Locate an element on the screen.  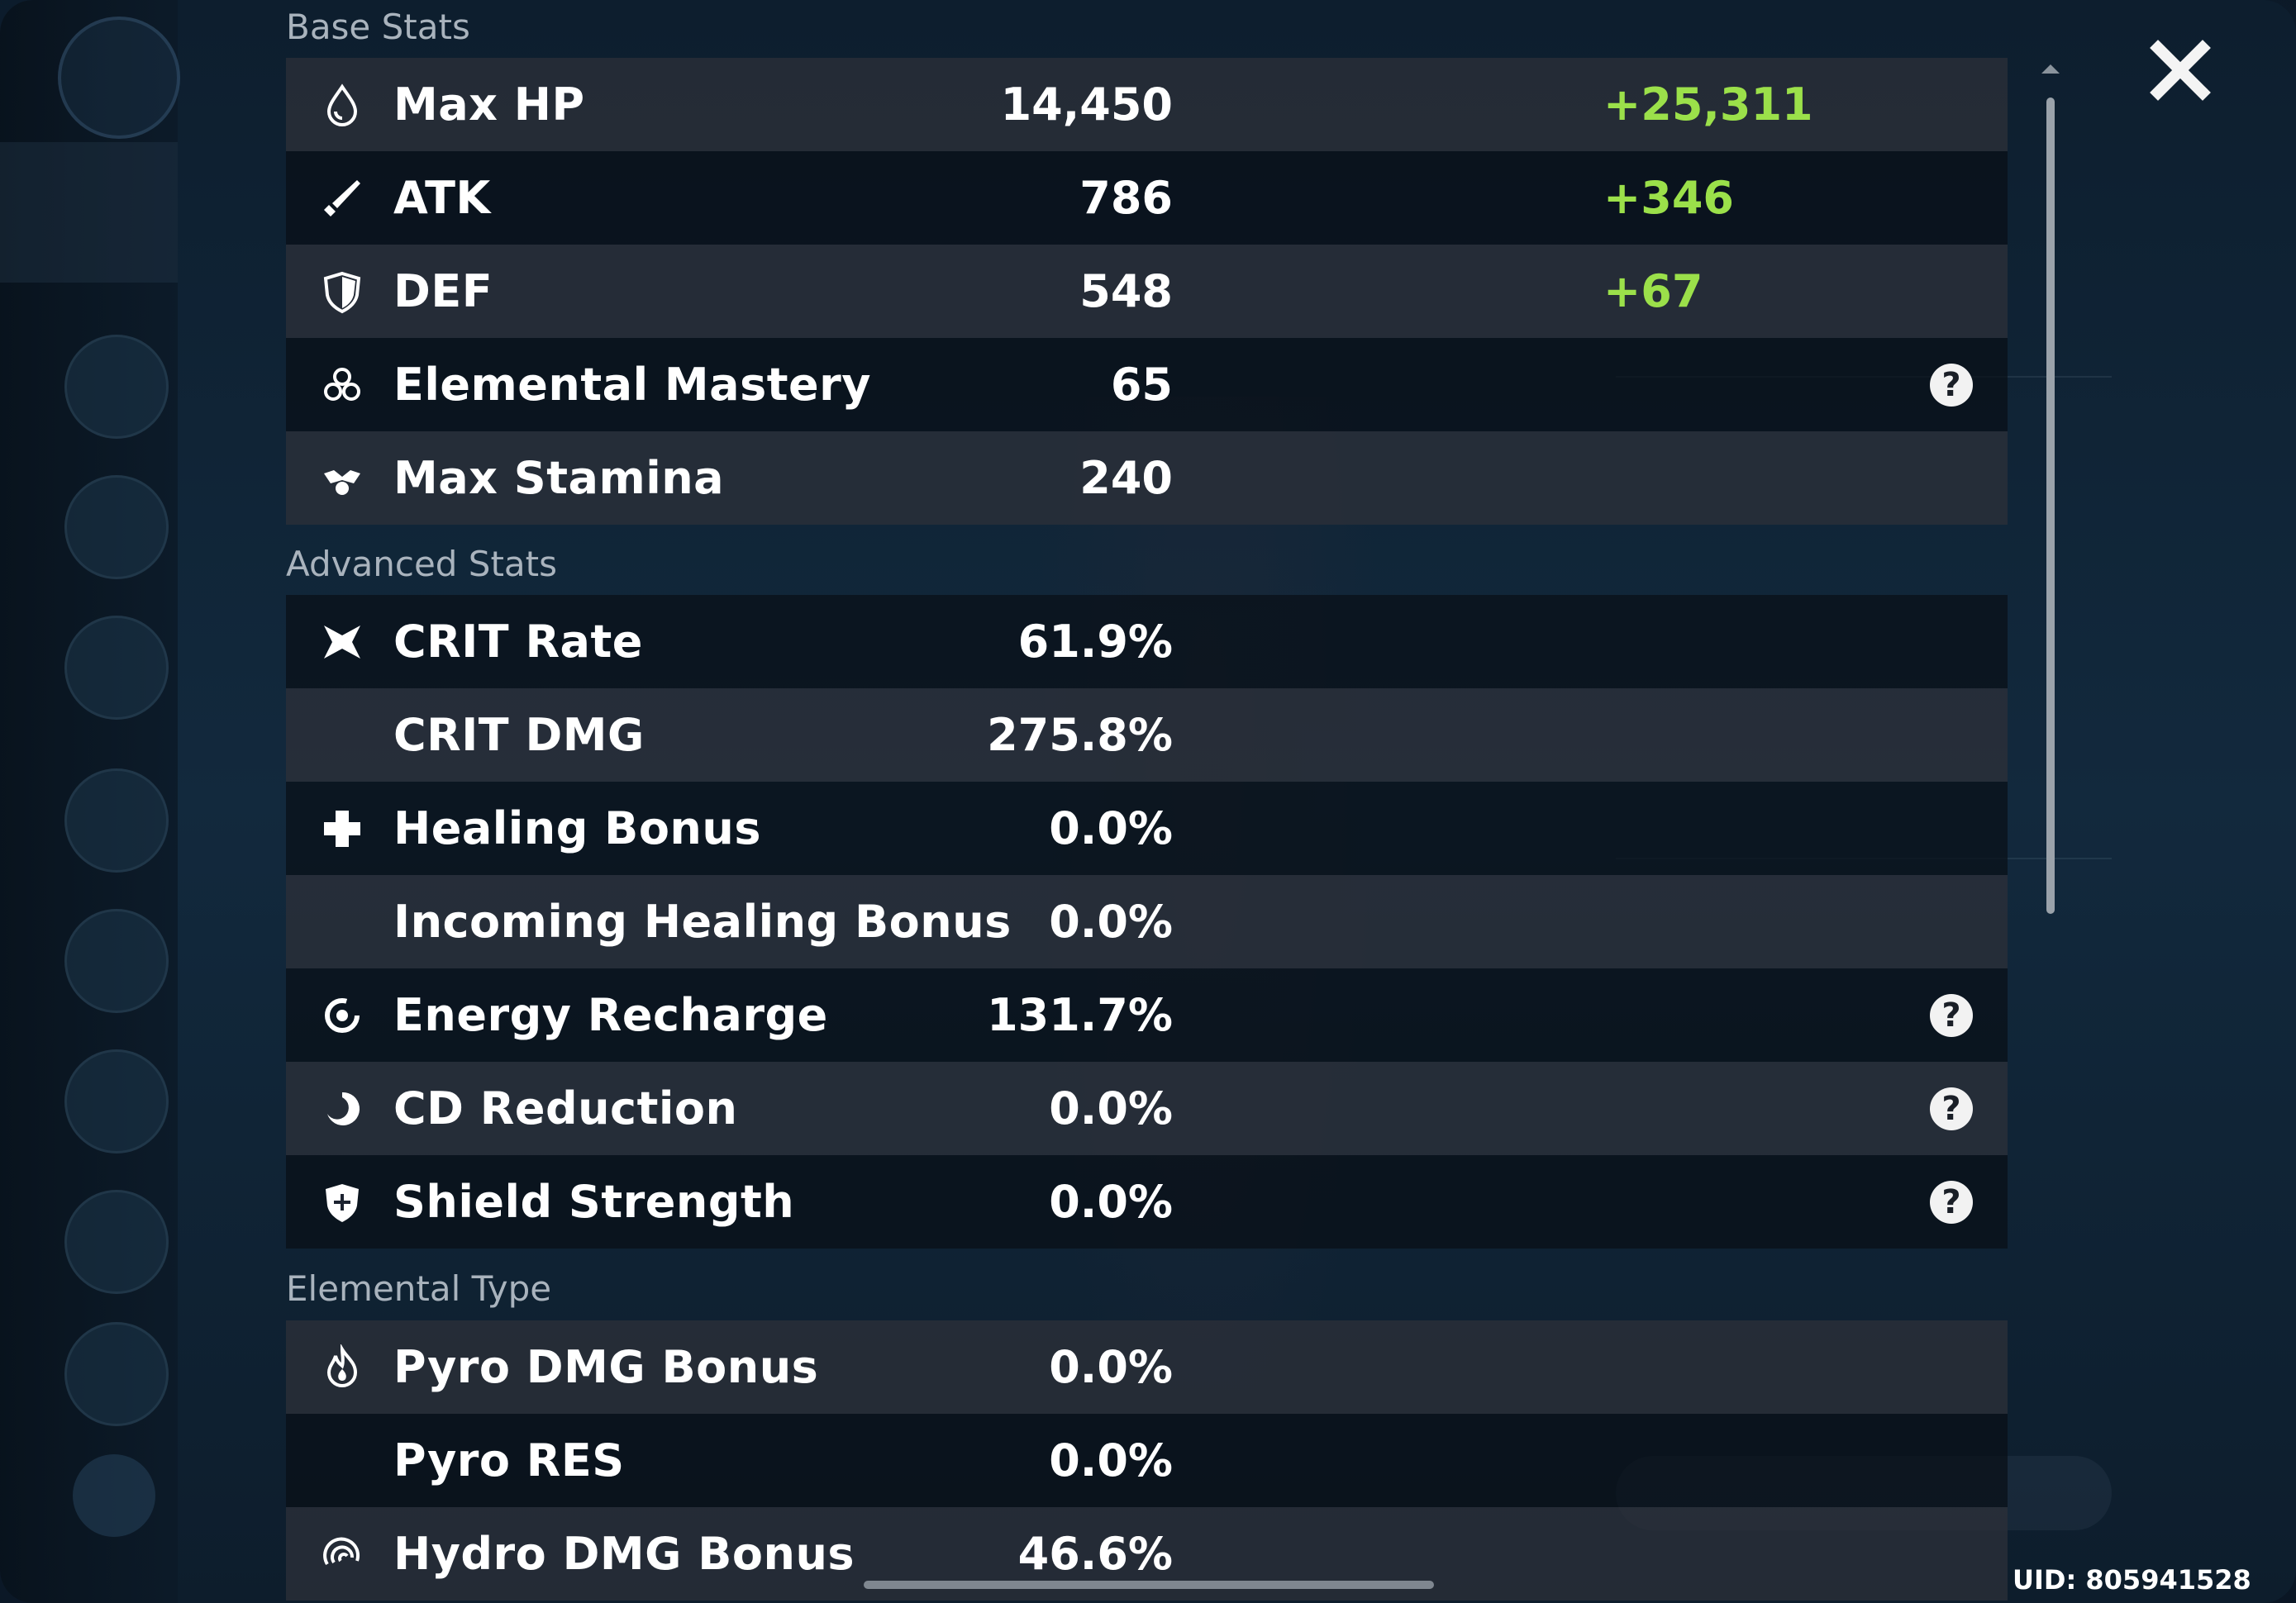
stat-row-elemental-mastery: Elemental Mastery 65? is located at coordinates (1147, 384).